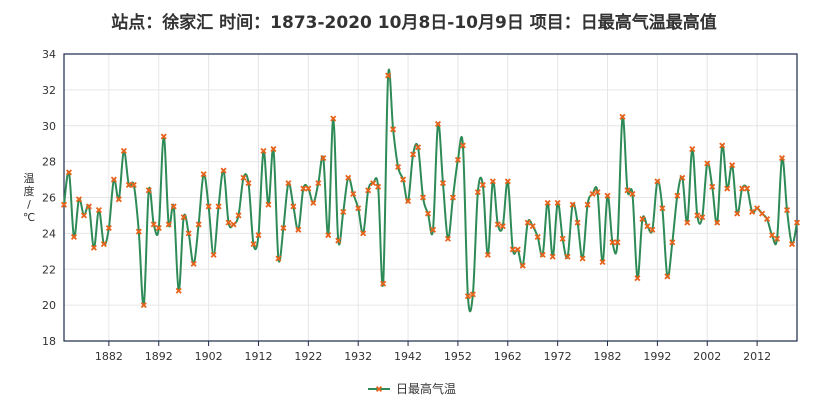 The image size is (828, 402). What do you see at coordinates (458, 356) in the screenshot?
I see `x-tick-label: 1952` at bounding box center [458, 356].